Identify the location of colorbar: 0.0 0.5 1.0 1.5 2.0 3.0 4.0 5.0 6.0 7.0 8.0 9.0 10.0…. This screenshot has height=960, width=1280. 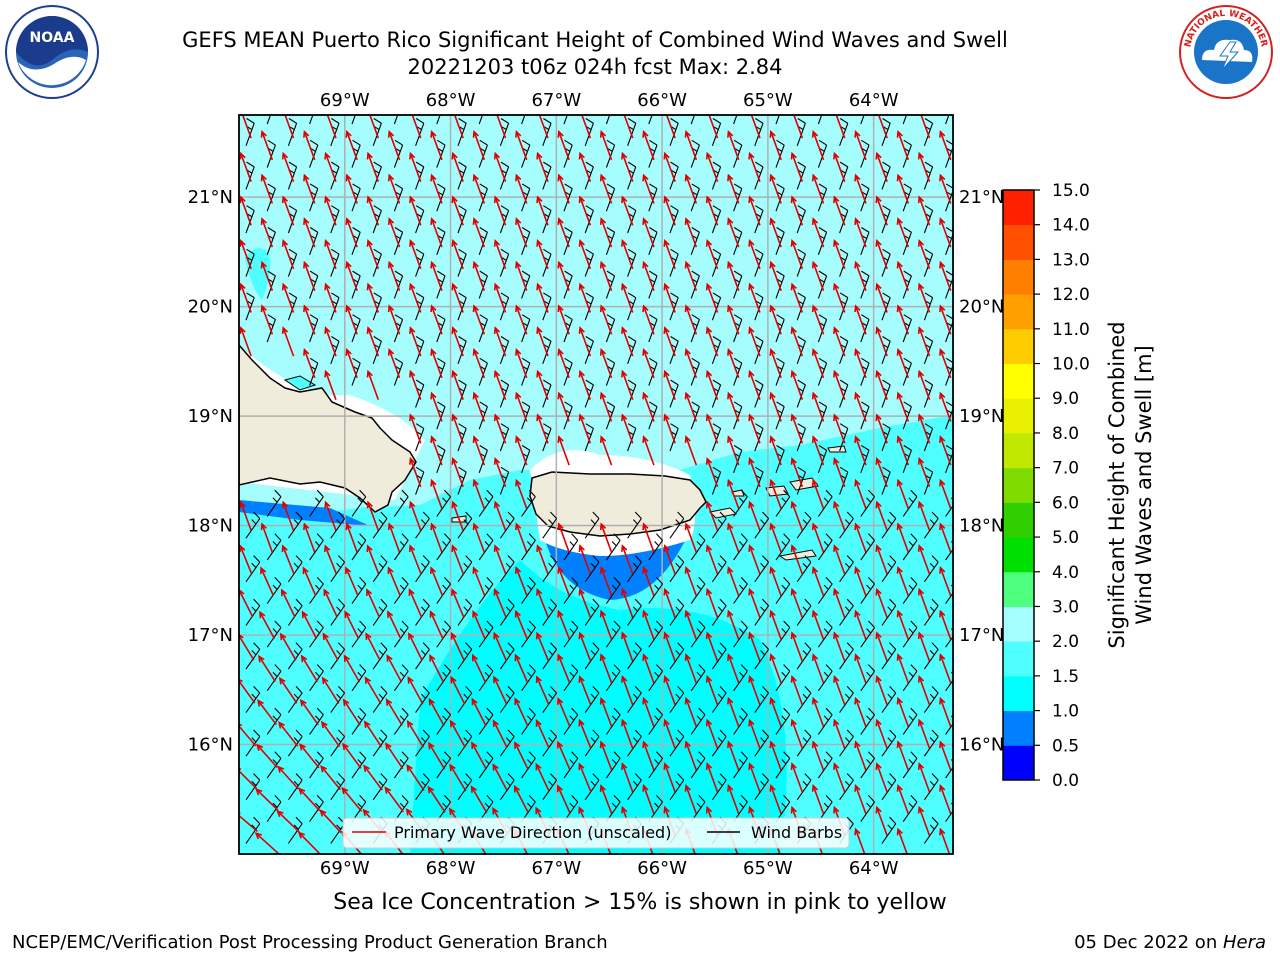
(1046, 486).